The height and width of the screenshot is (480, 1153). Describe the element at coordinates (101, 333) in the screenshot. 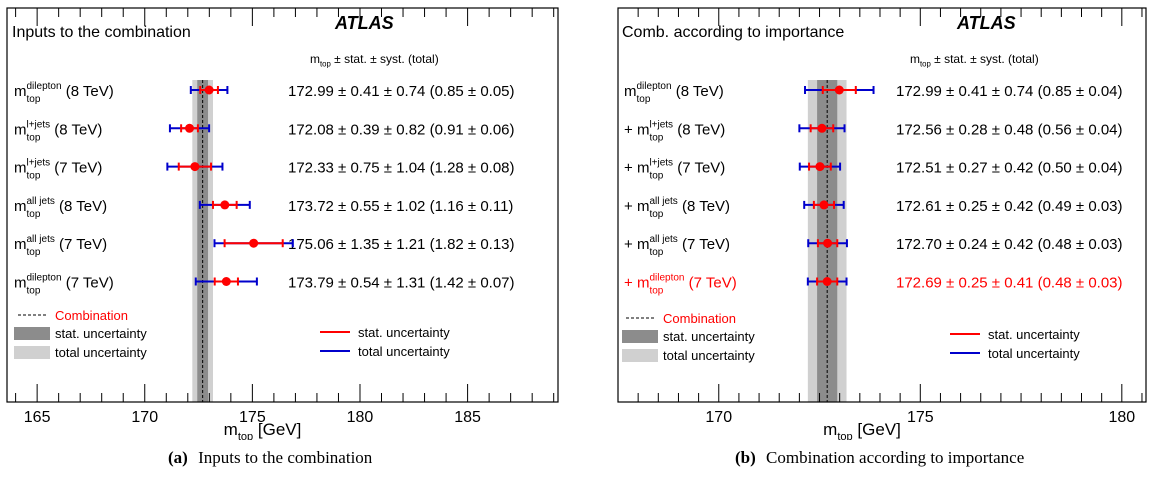

I see `panel-a-legend-stat-band: stat. uncertainty` at that location.